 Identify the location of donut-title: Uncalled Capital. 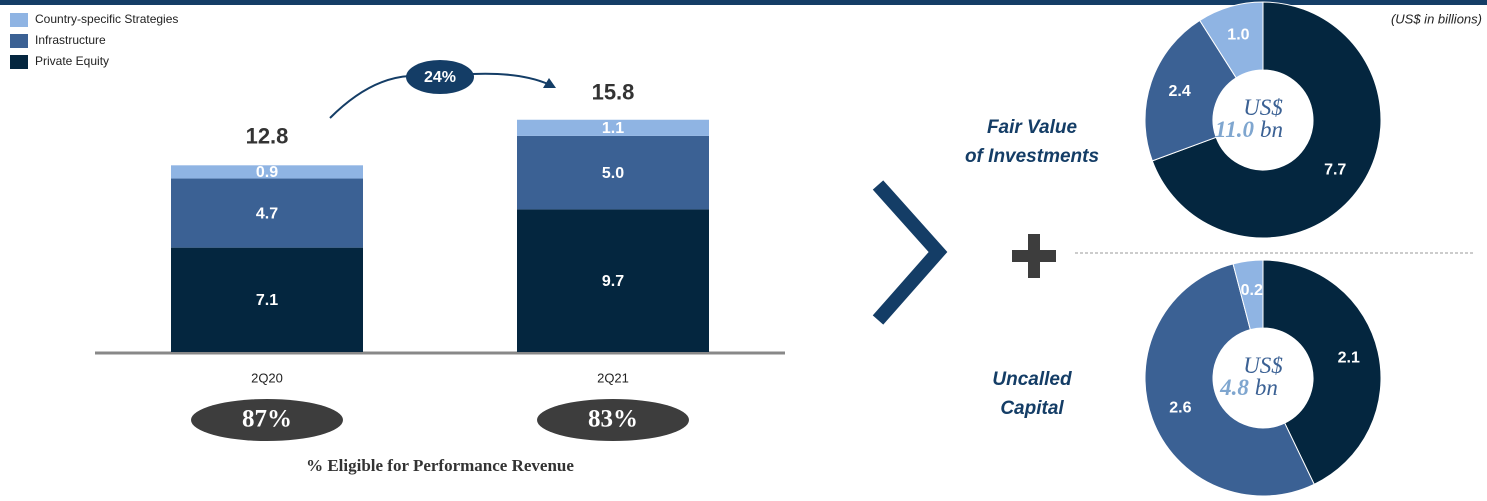
(1032, 394).